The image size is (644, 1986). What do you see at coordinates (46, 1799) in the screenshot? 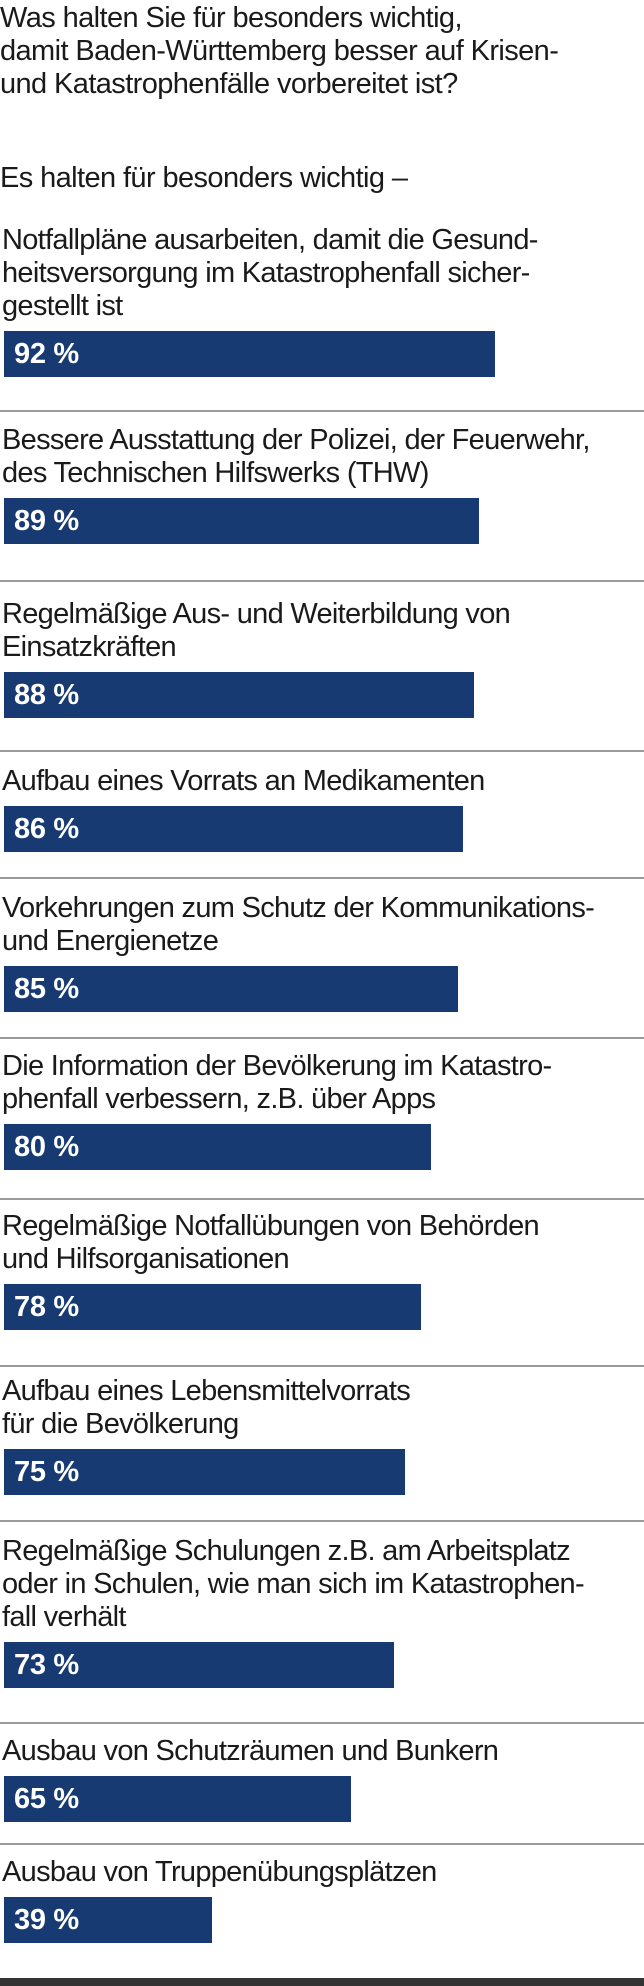
I see `bar-value-label: 65 %` at bounding box center [46, 1799].